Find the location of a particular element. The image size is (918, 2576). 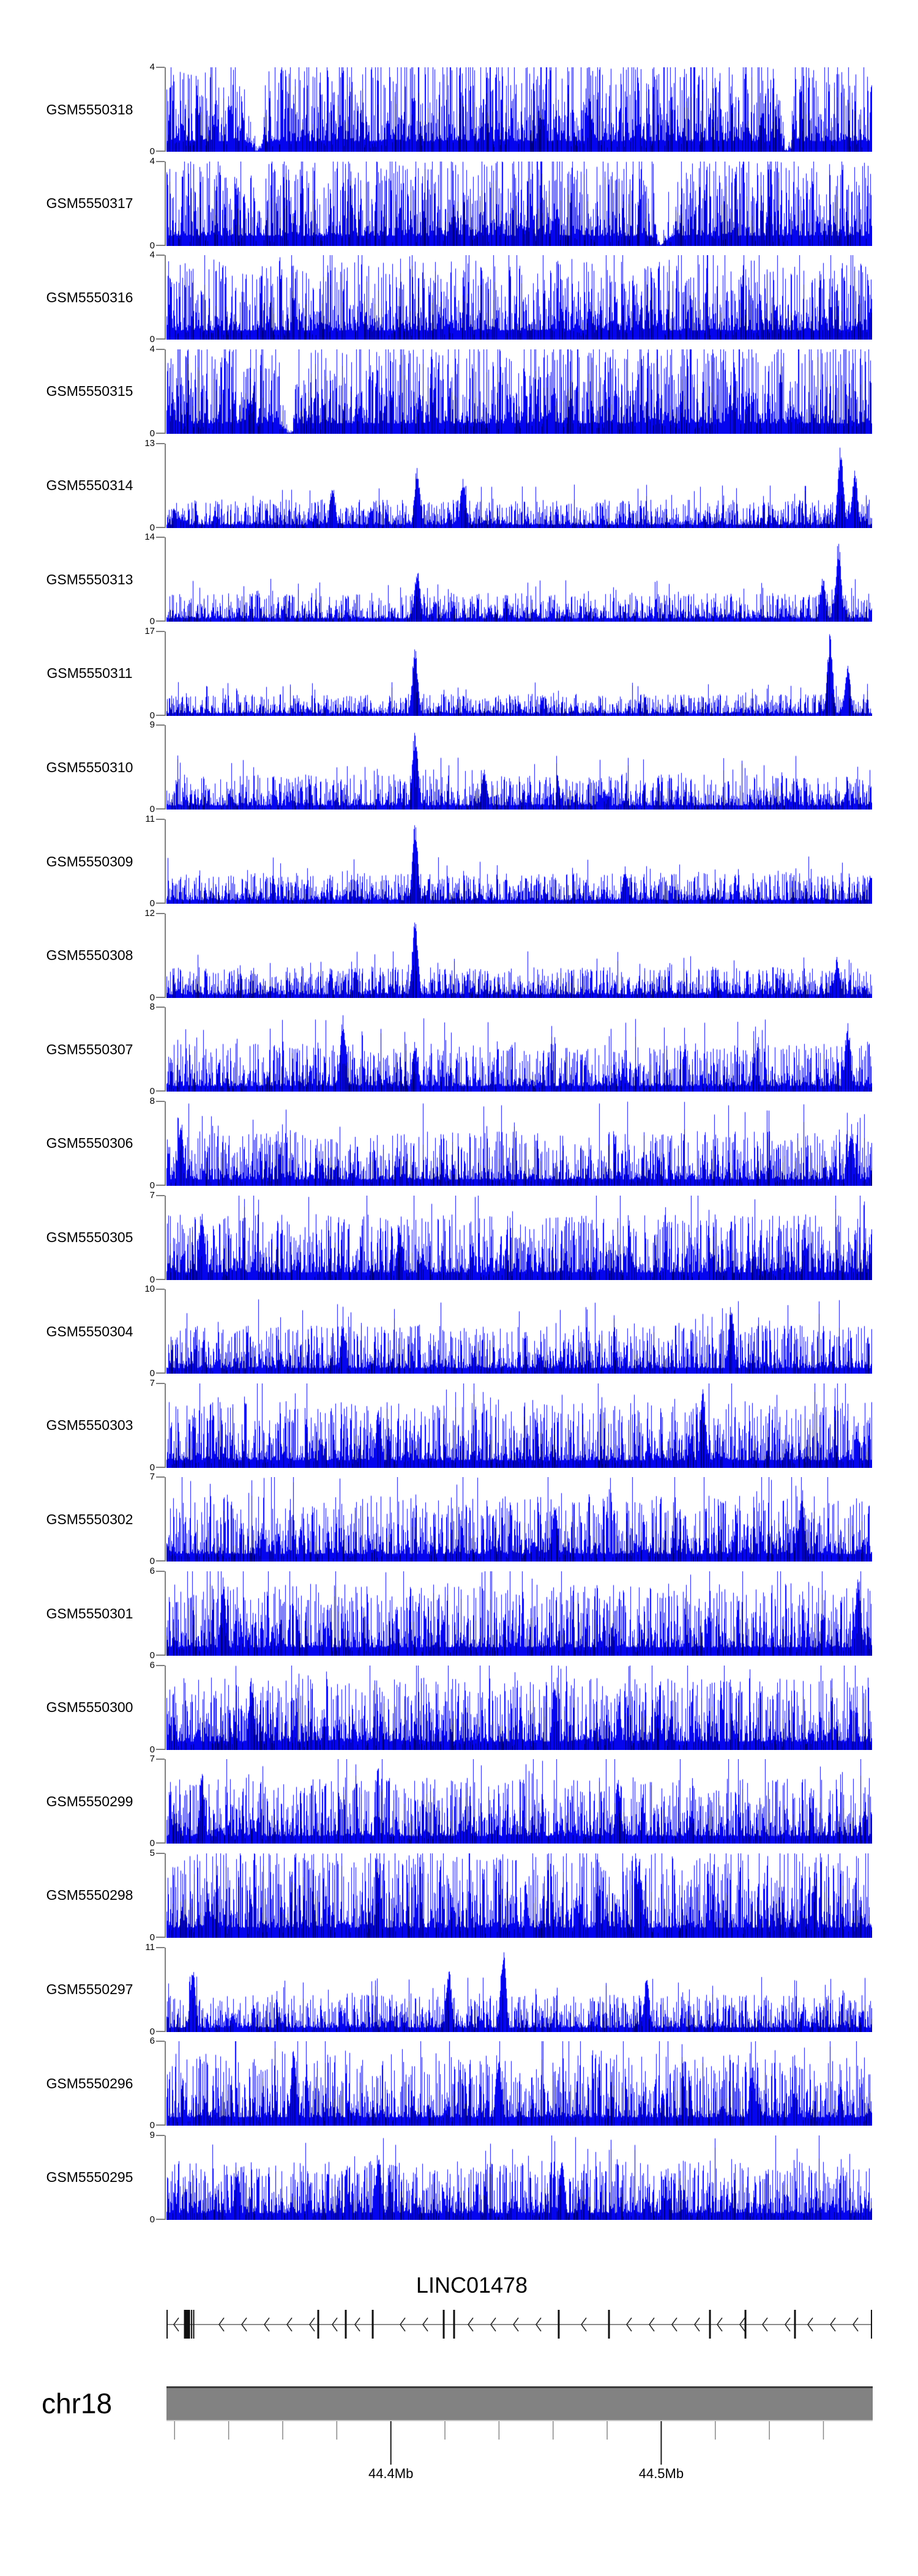

track-plot: 9 0 is located at coordinates (459, 767).